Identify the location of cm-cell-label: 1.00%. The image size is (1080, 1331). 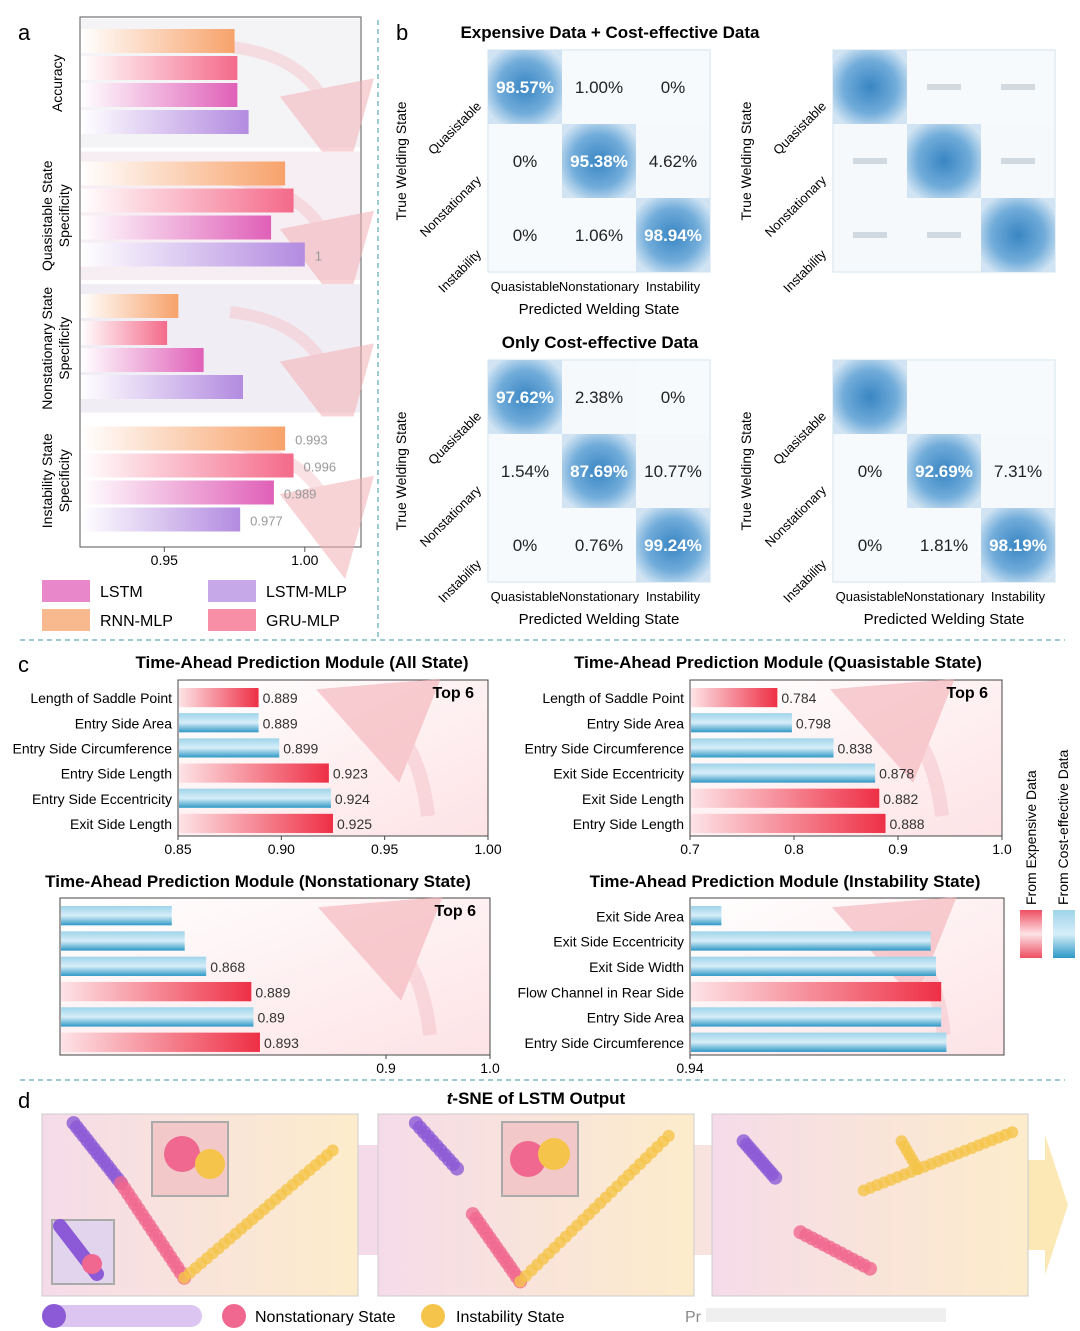
(599, 87).